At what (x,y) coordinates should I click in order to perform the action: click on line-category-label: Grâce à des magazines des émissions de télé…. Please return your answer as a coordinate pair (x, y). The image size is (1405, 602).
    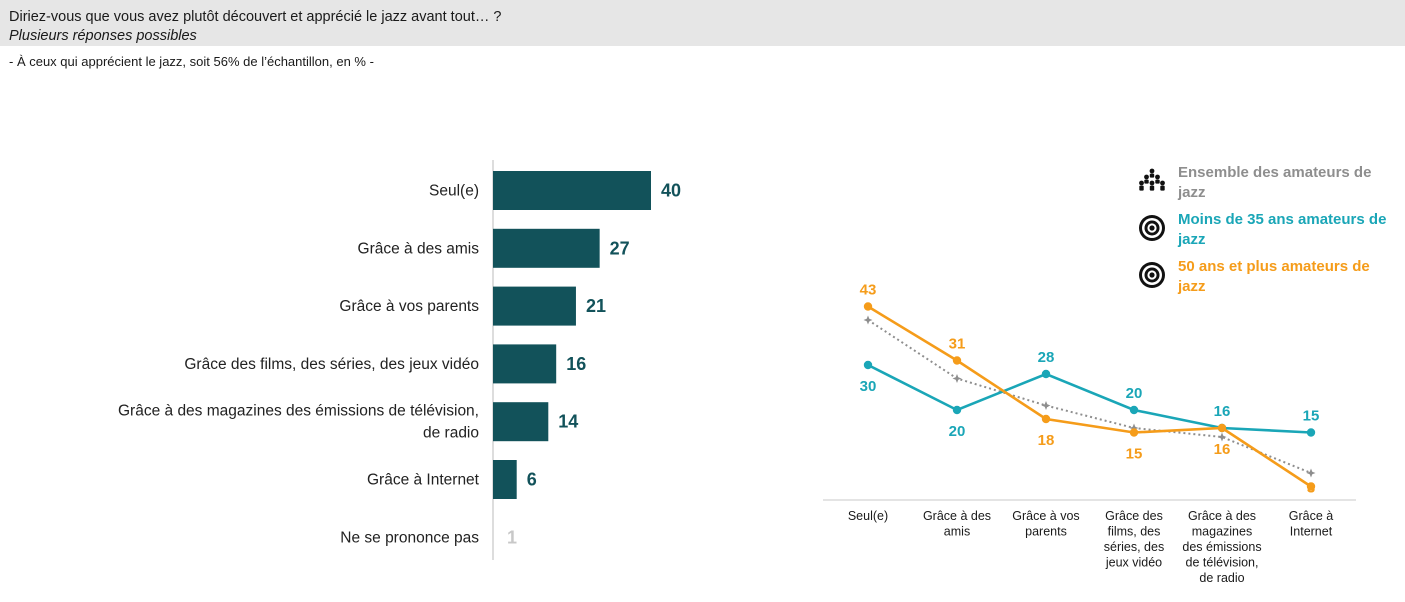
    Looking at the image, I should click on (1221, 547).